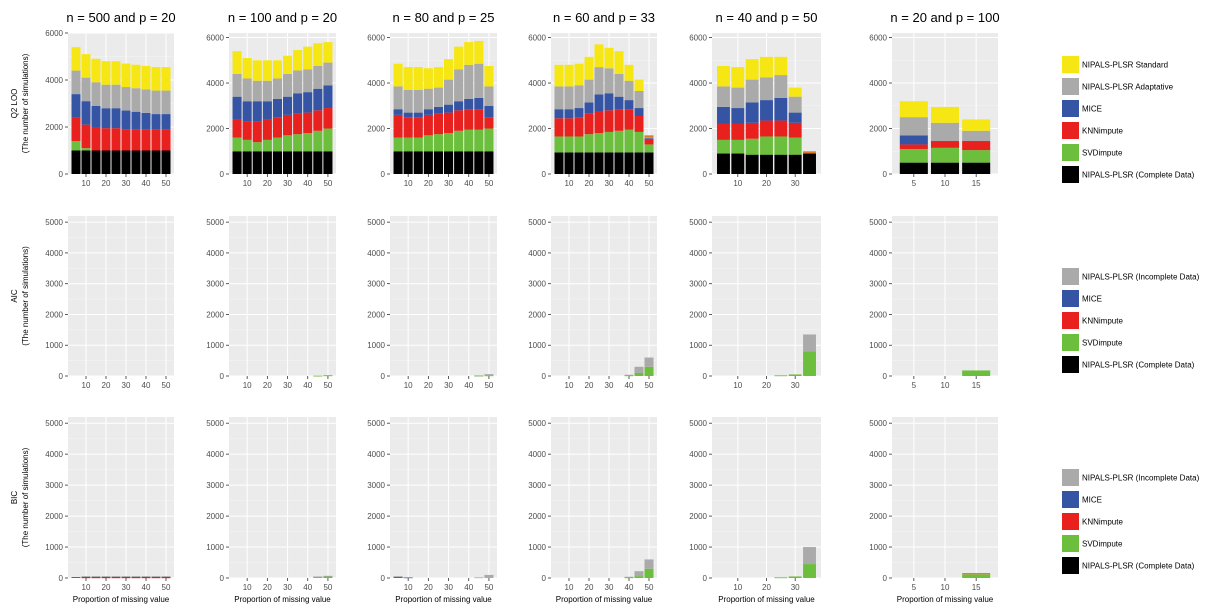 This screenshot has height=610, width=1218. I want to click on x-tick-label: 30, so click(126, 385).